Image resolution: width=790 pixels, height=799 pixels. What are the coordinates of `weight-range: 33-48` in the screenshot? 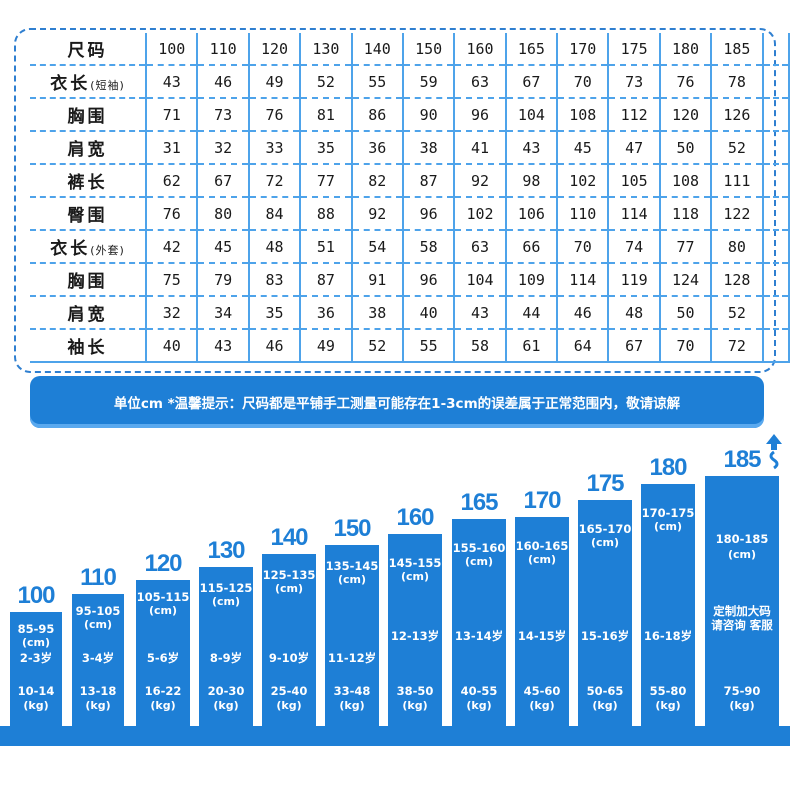 It's located at (352, 691).